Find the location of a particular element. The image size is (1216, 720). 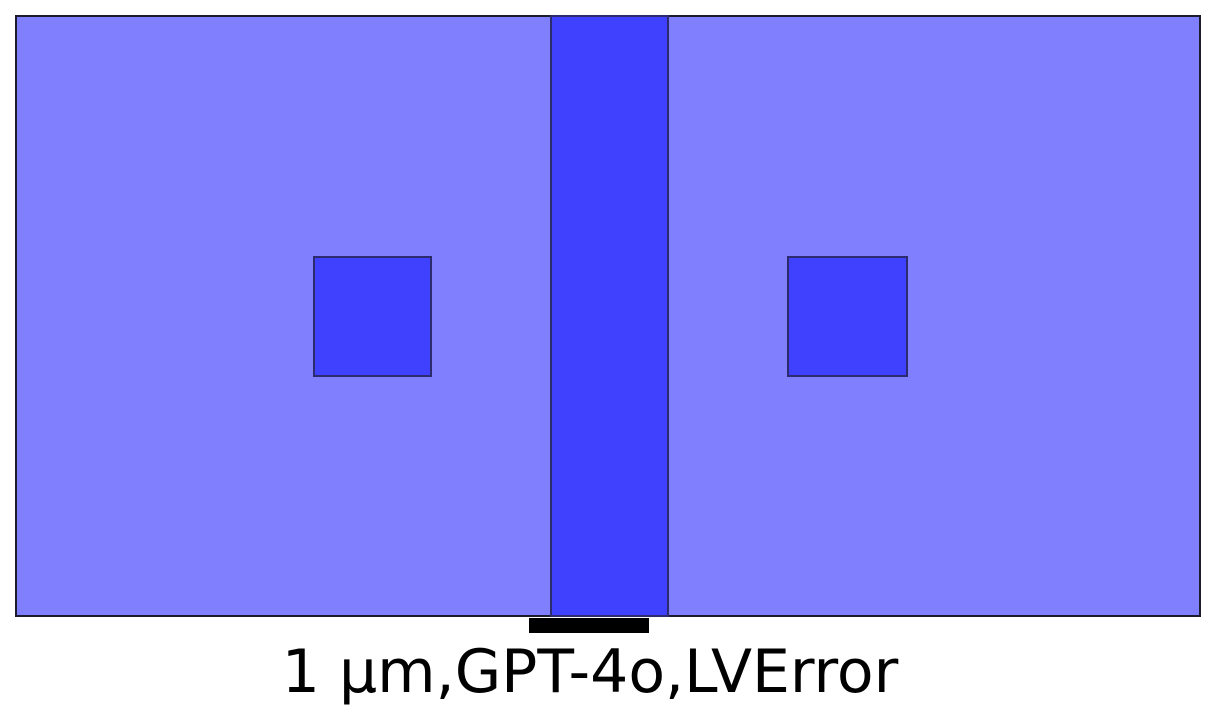

scale-bar is located at coordinates (589, 625).